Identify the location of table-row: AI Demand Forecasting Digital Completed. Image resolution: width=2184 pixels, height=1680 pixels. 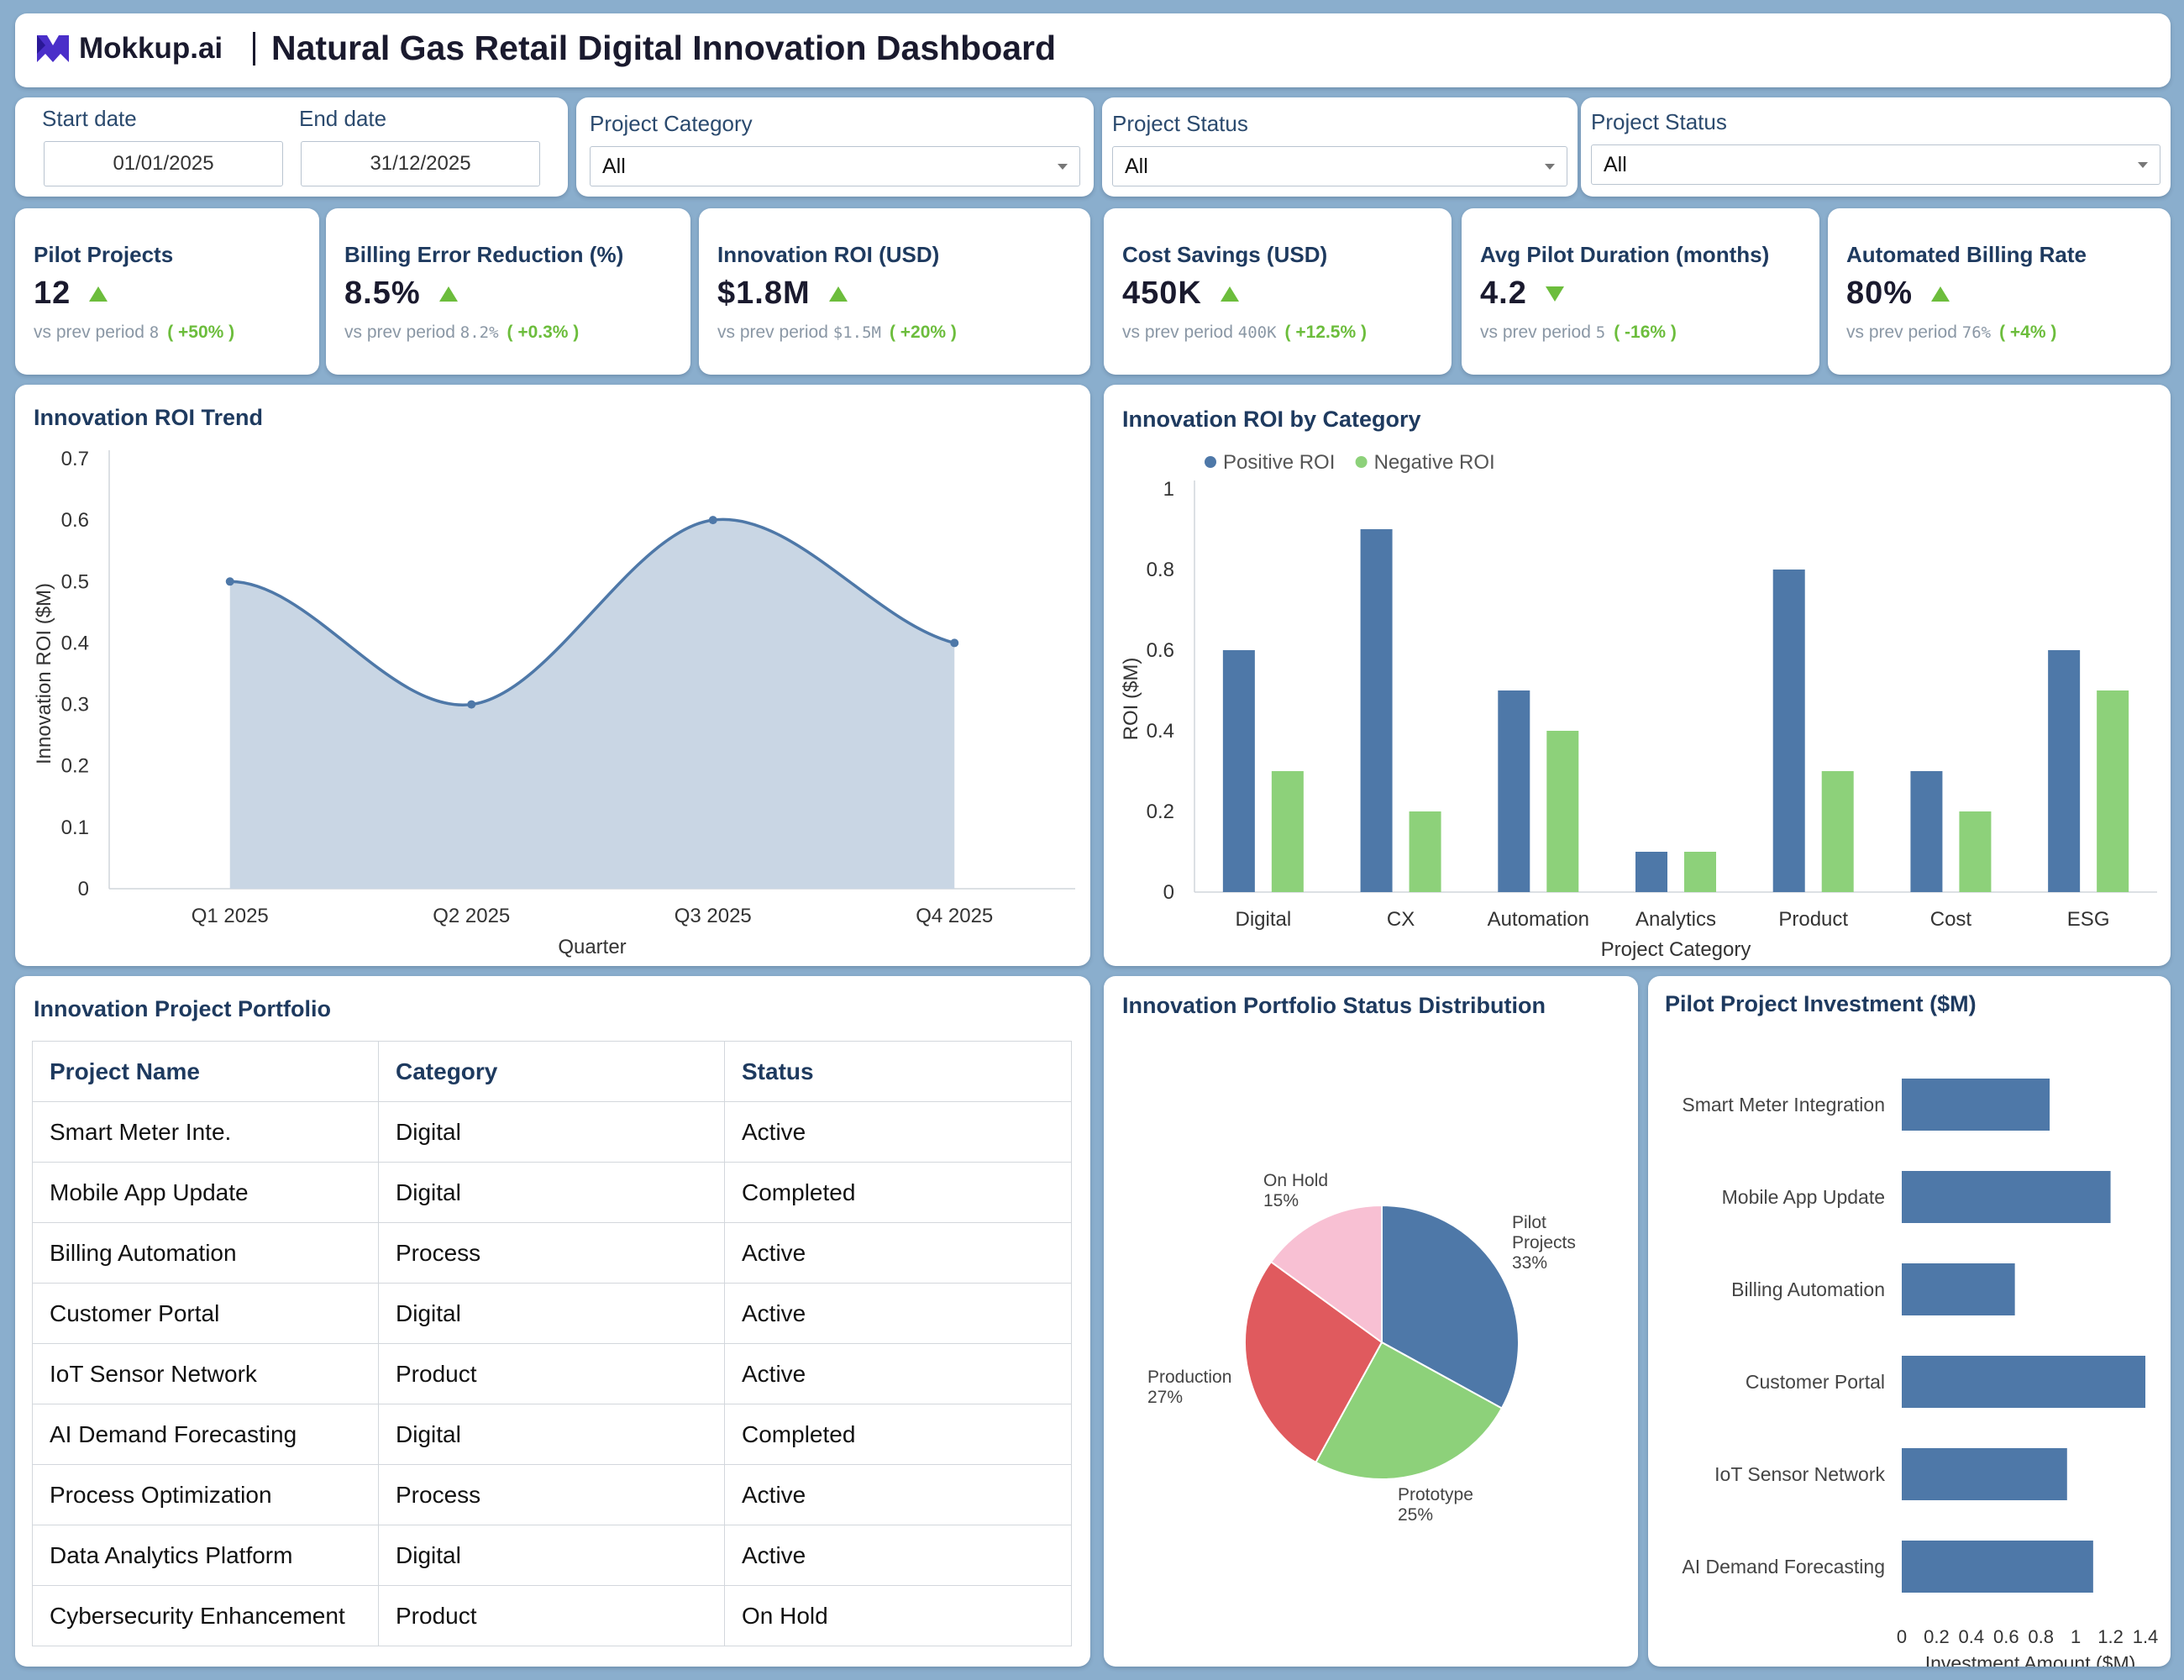
(552, 1434).